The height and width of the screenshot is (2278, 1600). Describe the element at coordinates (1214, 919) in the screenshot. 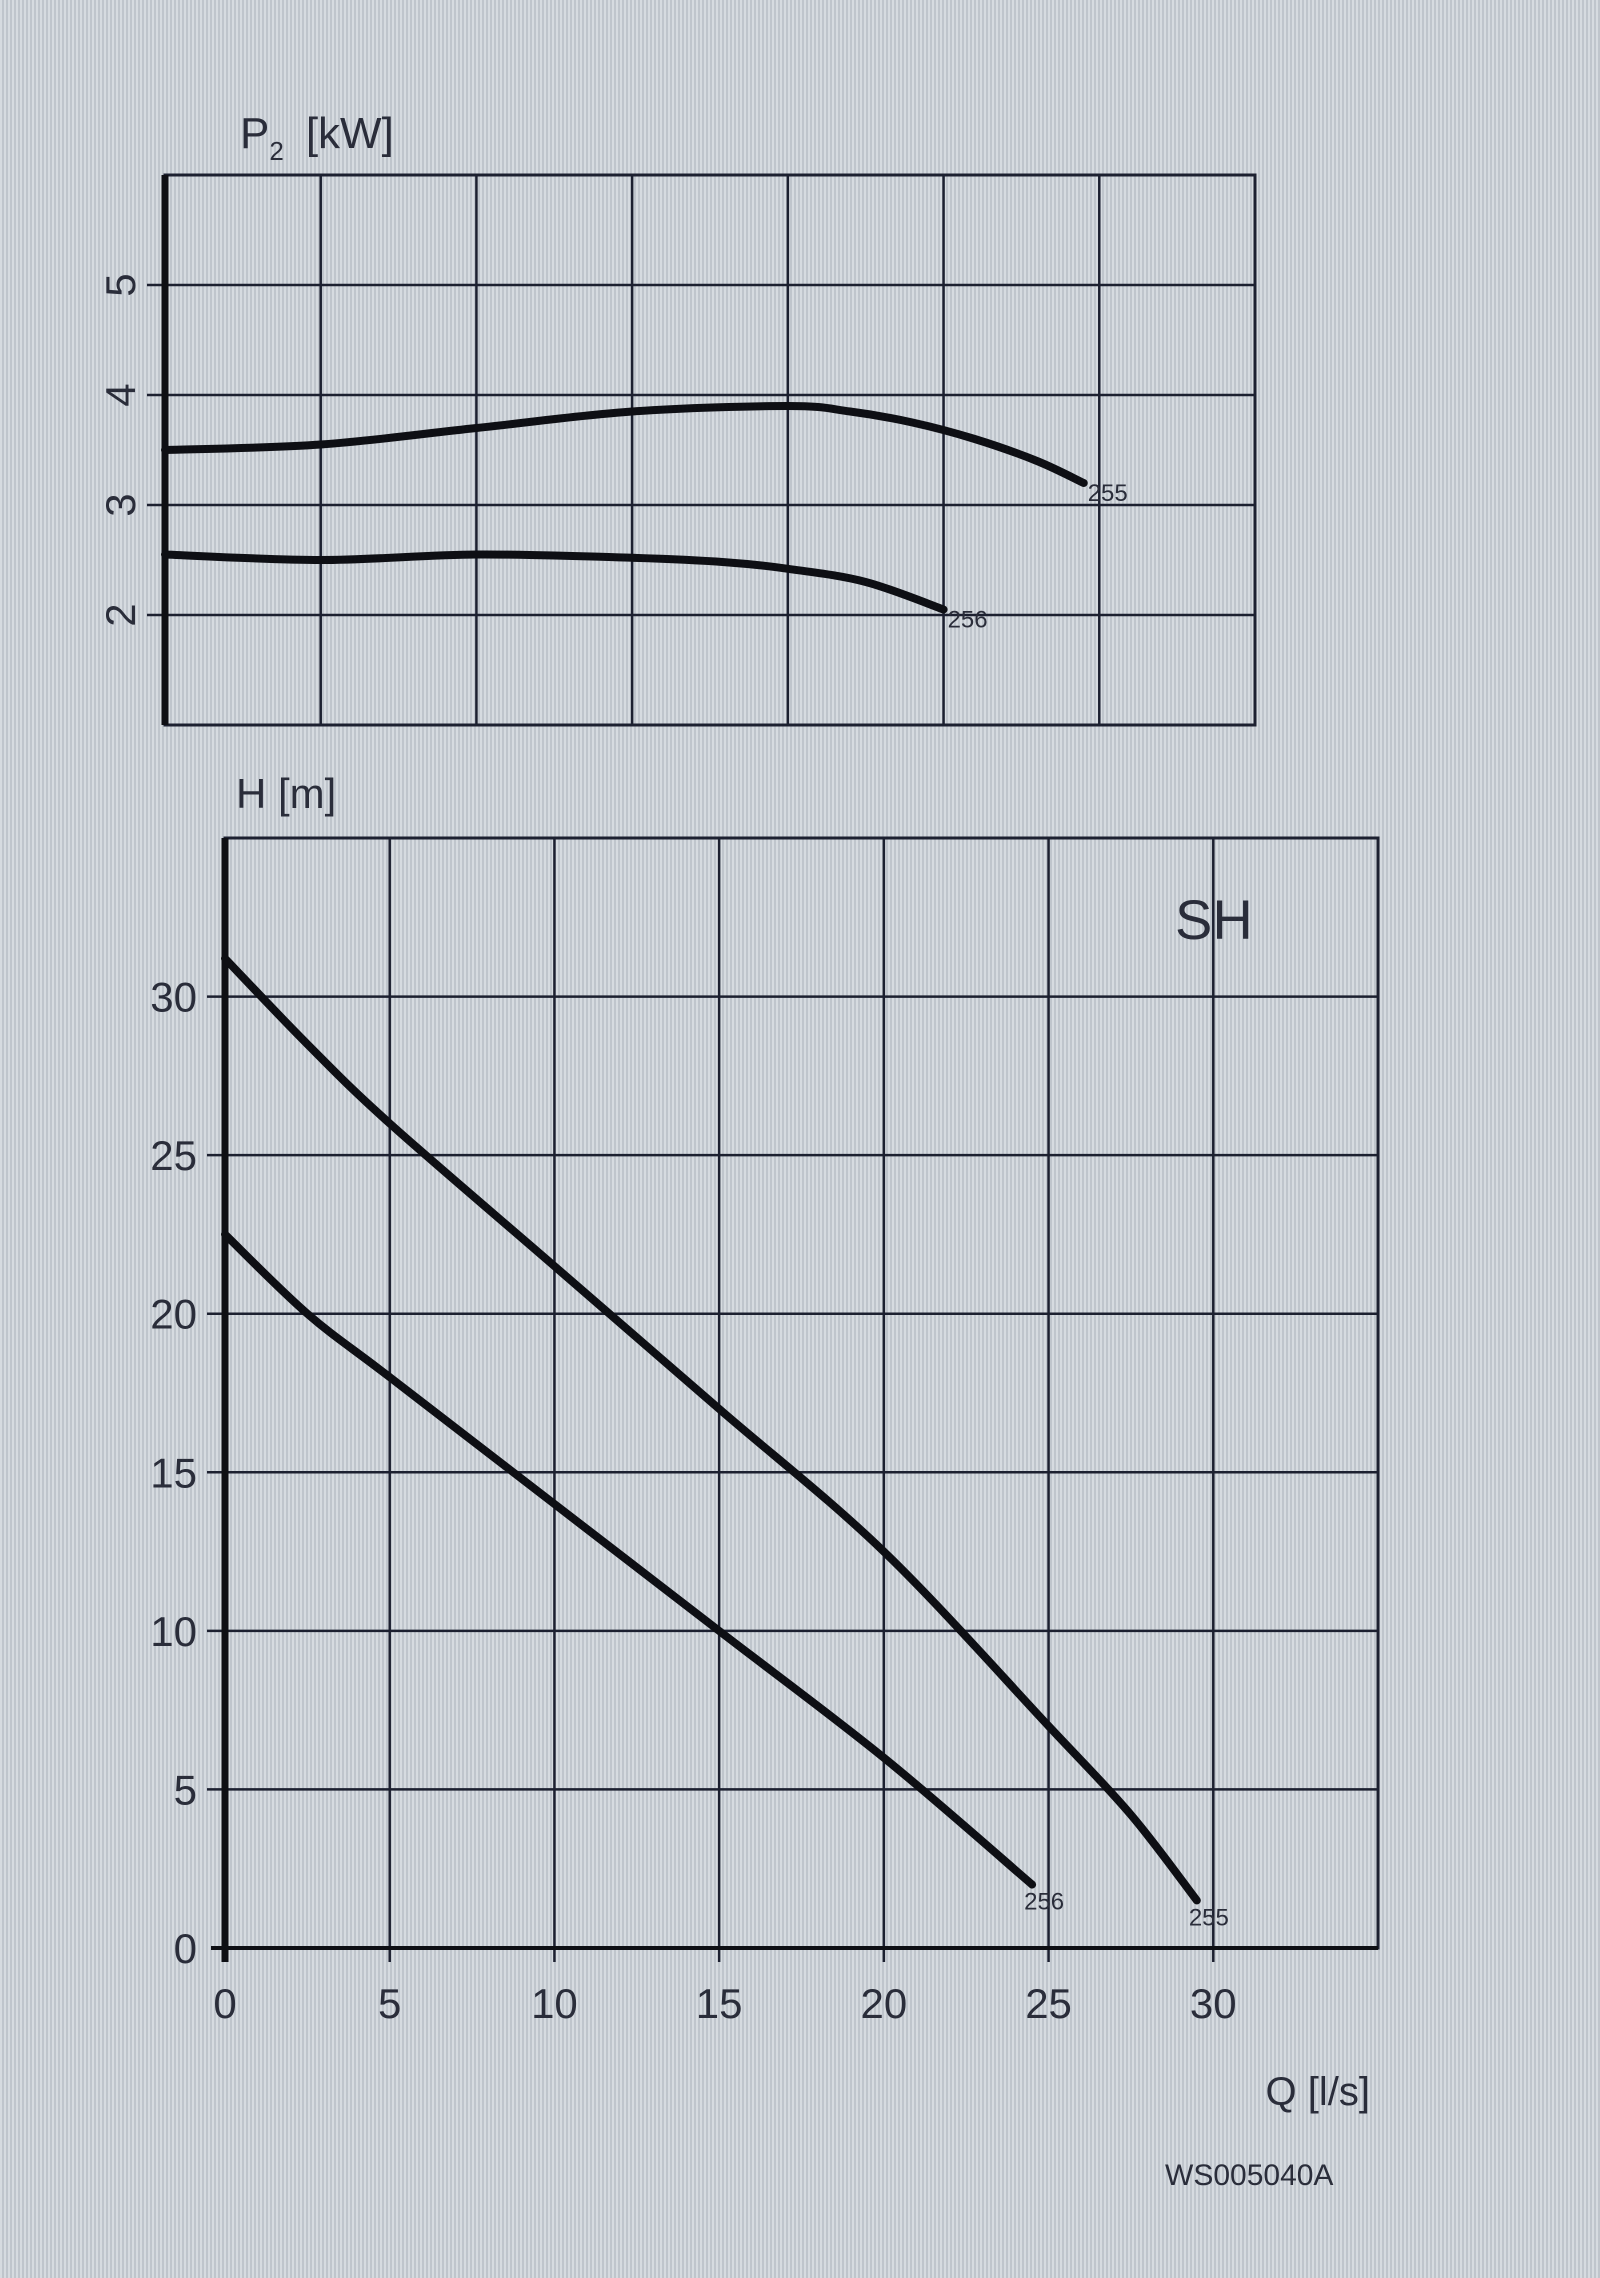

I see `series-annotation: SH` at that location.